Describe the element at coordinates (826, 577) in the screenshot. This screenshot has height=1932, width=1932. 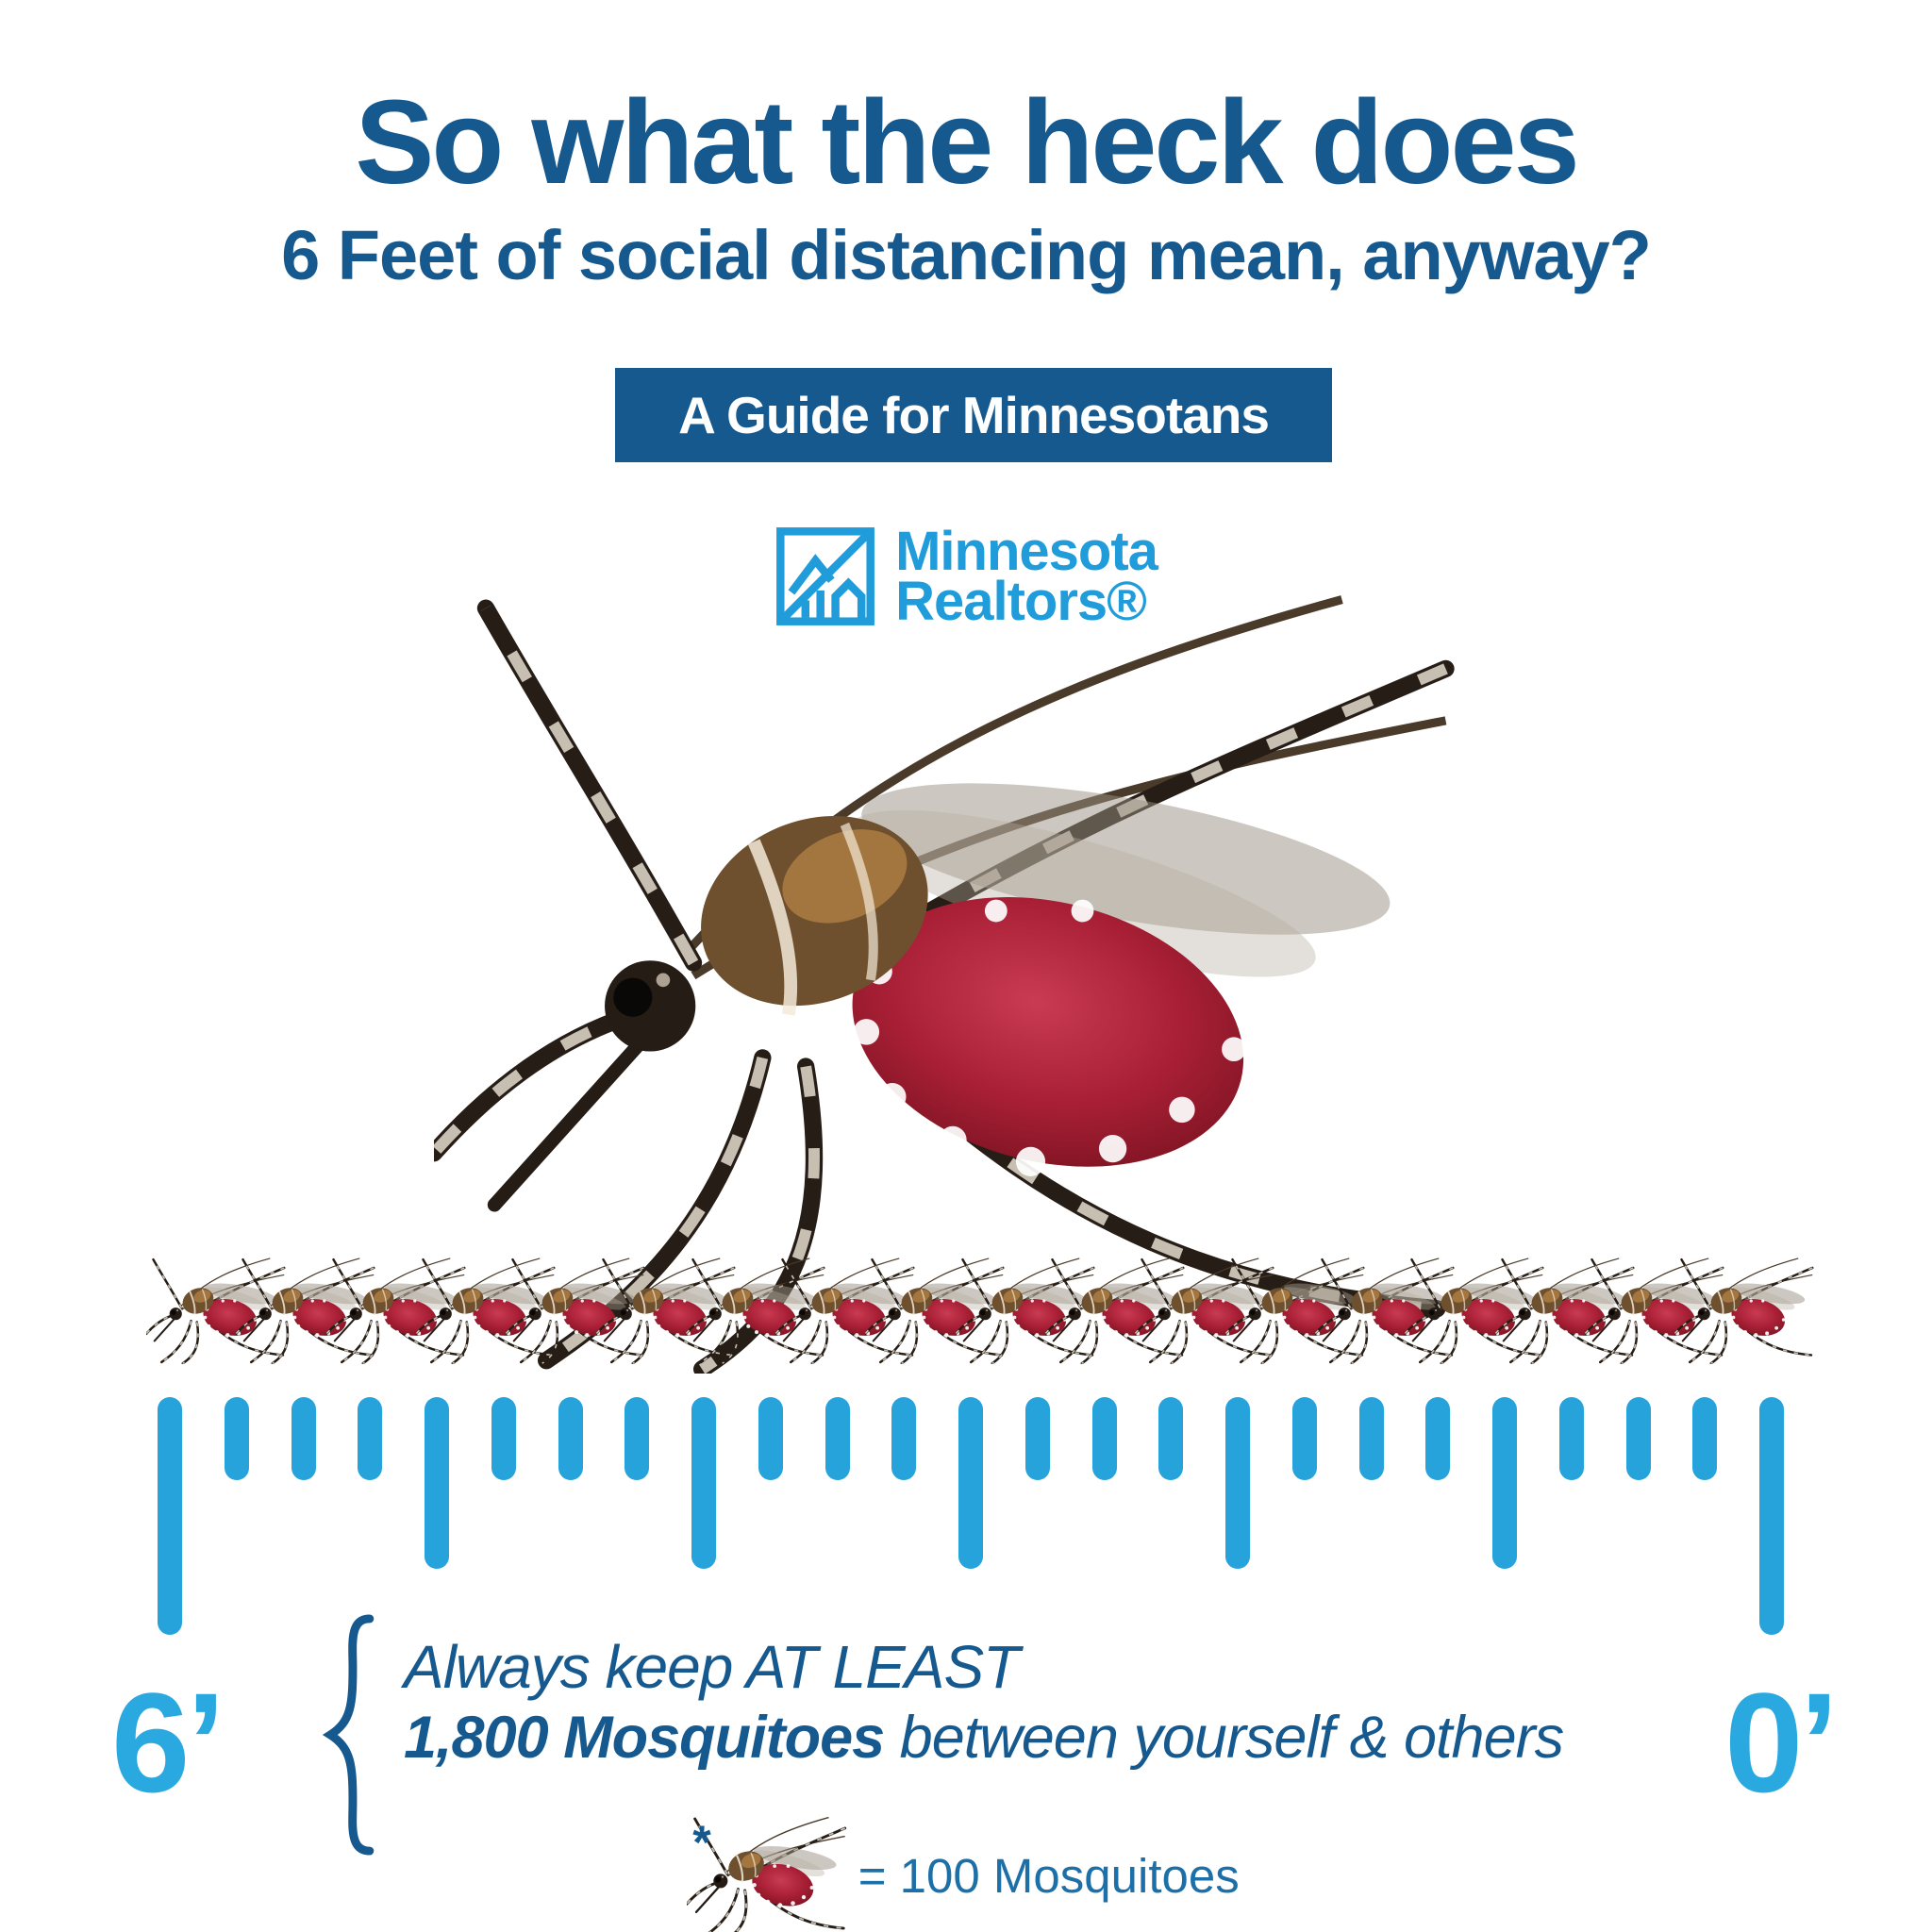
I see `minnesota-realtors-logo-icon` at that location.